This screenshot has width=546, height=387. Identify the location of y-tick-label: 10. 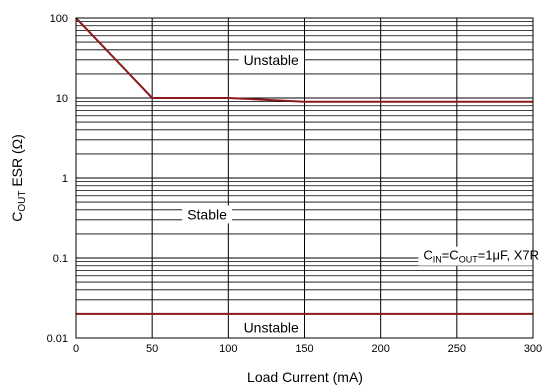
(62, 99).